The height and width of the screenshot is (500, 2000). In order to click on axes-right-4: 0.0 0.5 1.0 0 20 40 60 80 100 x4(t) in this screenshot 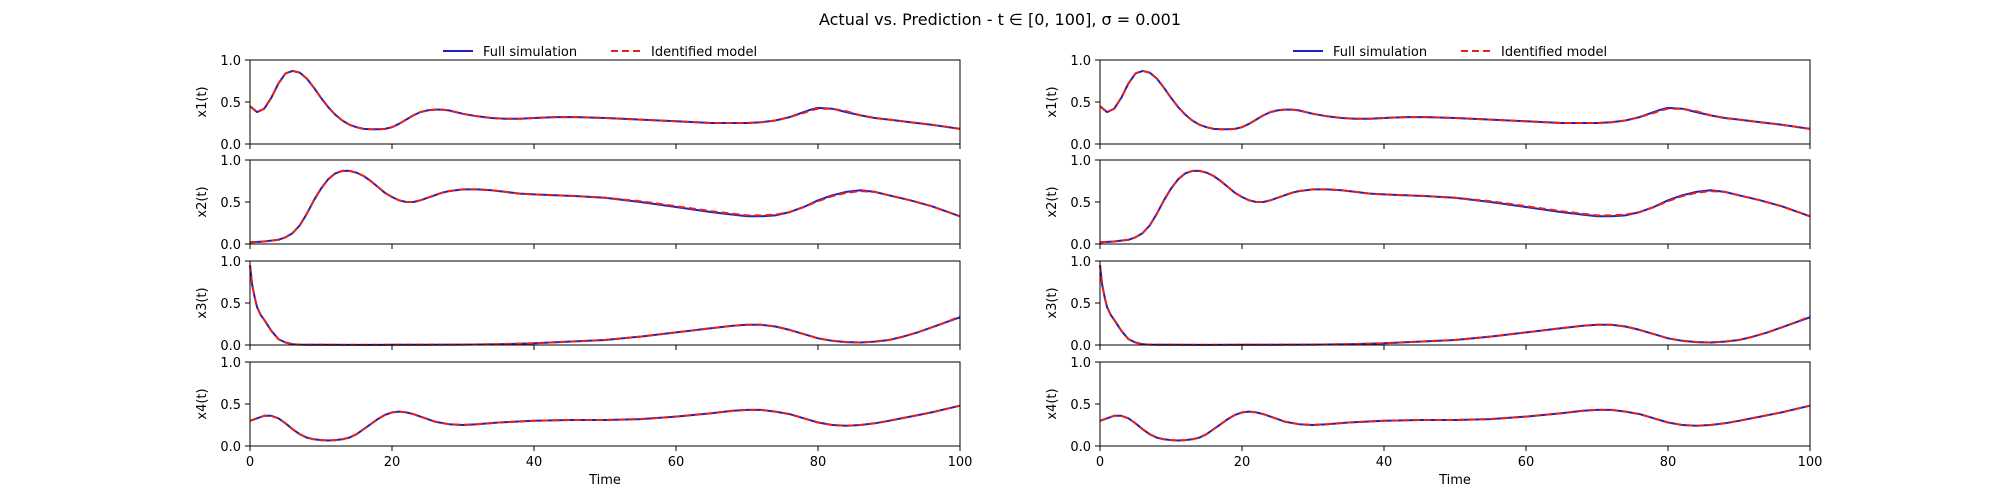, I will do `click(1433, 413)`.